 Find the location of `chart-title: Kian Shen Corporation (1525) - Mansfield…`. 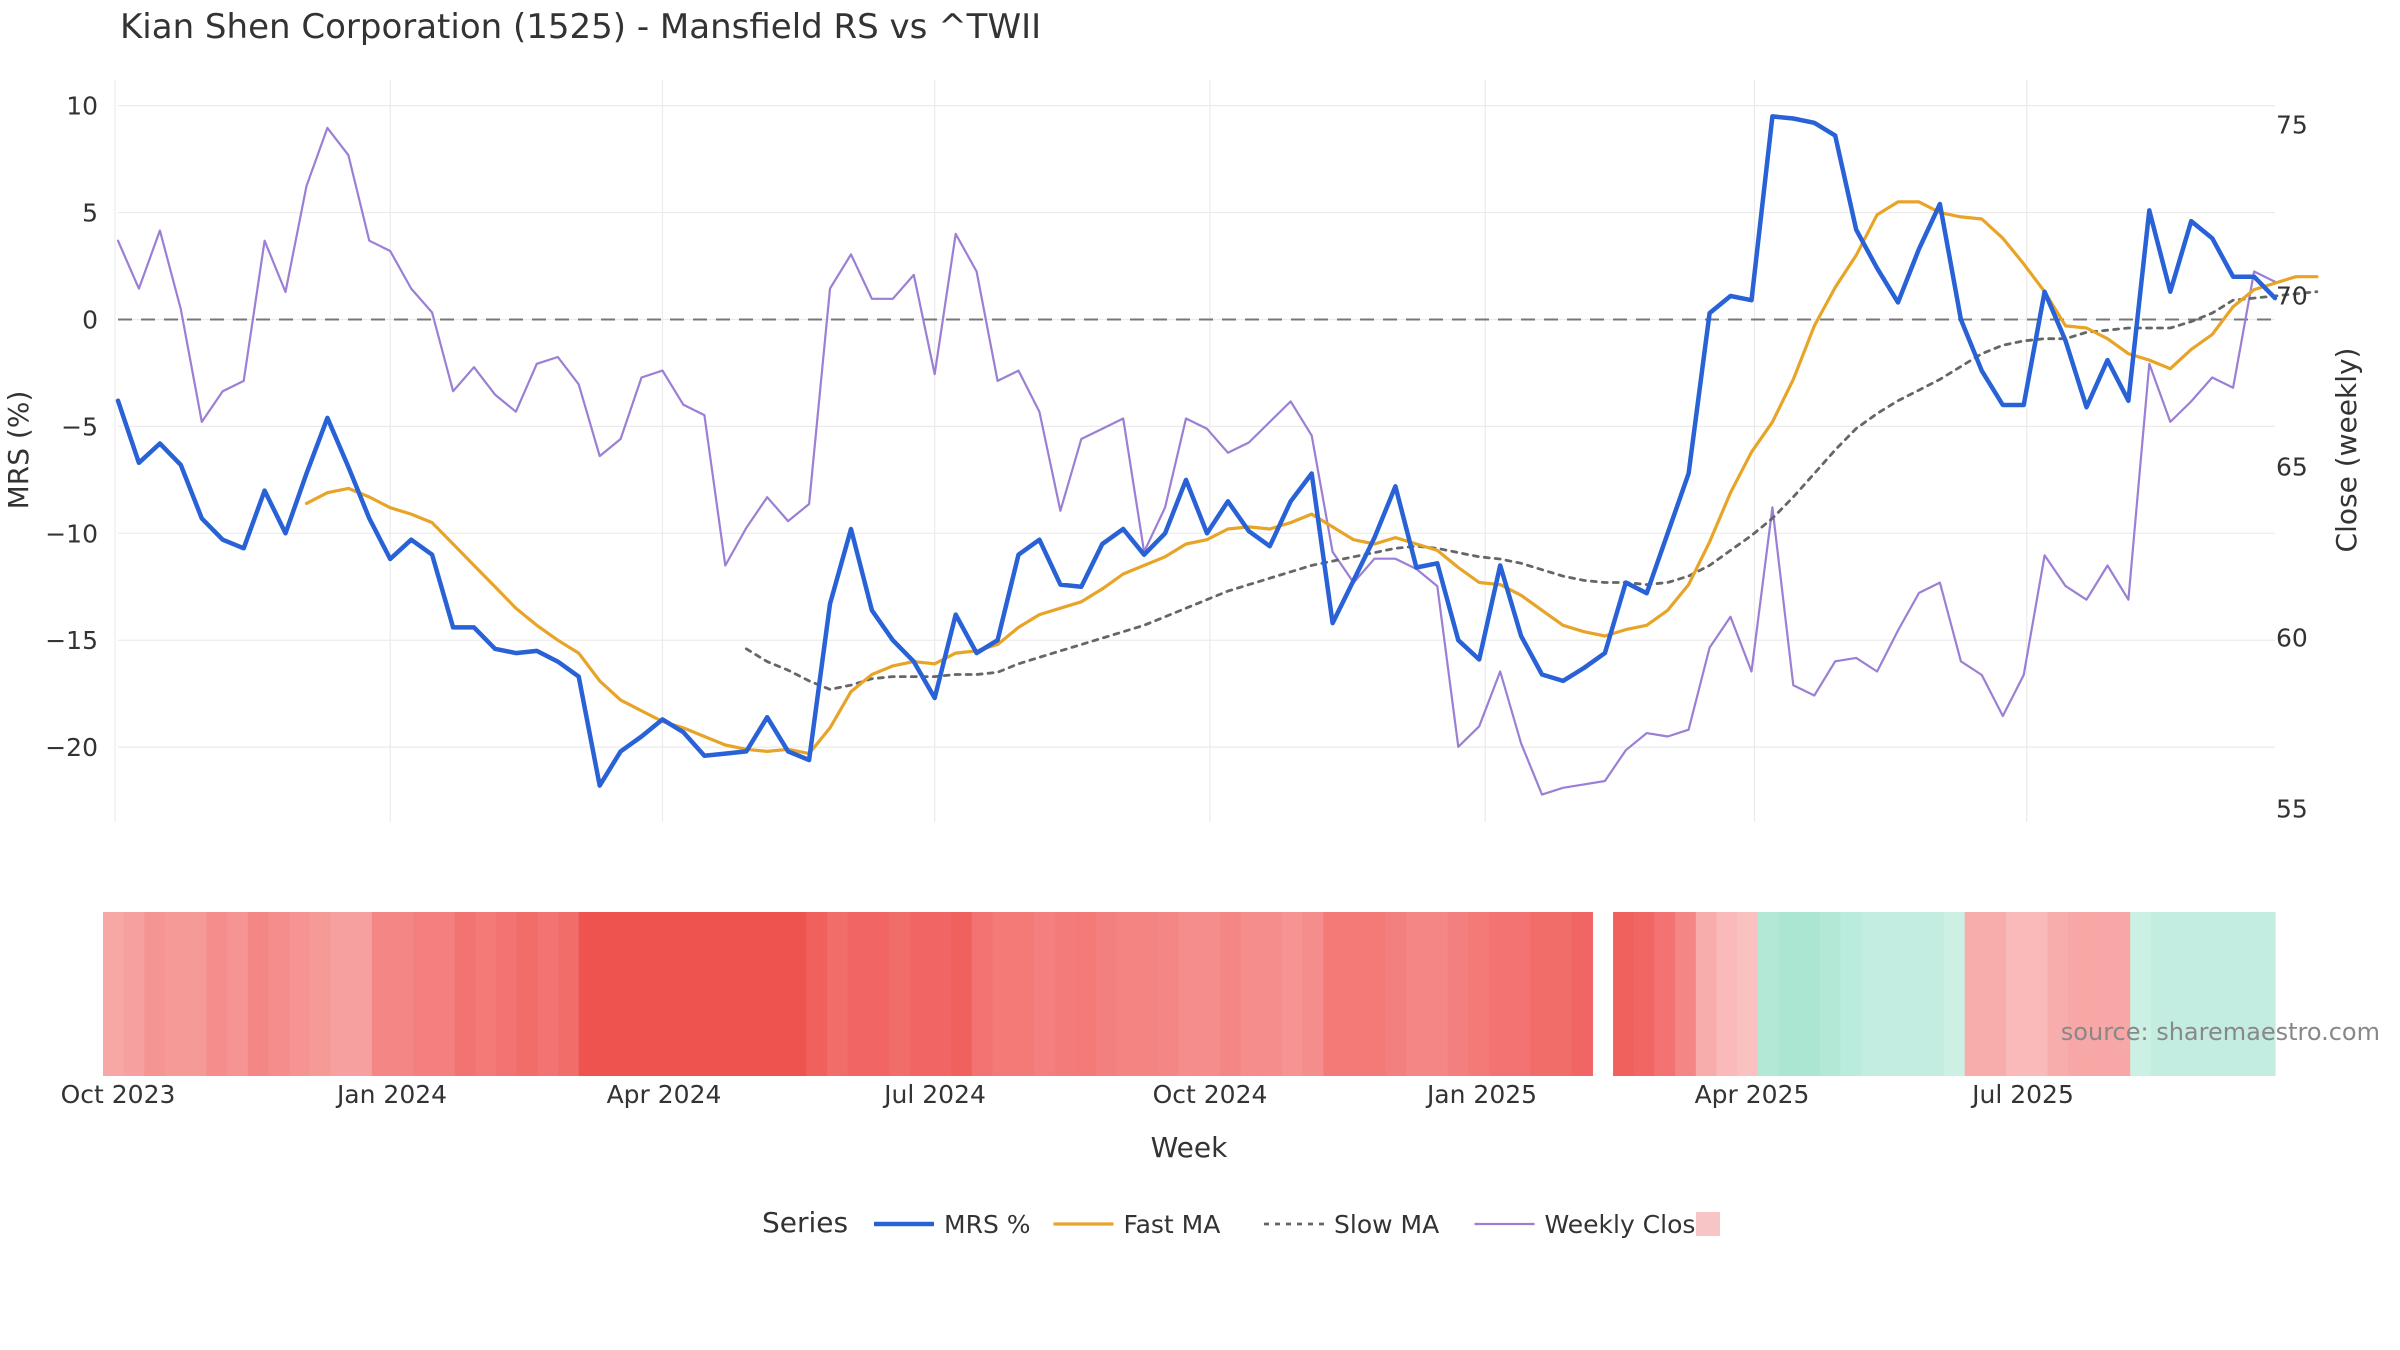

chart-title: Kian Shen Corporation (1525) - Mansfield… is located at coordinates (580, 27).